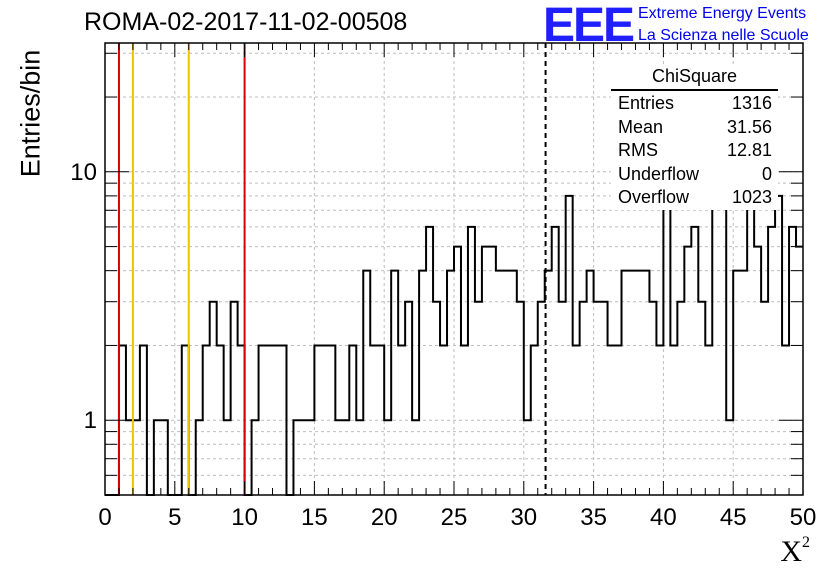  Describe the element at coordinates (694, 104) in the screenshot. I see `stats-row-entries: Entries 1316` at that location.